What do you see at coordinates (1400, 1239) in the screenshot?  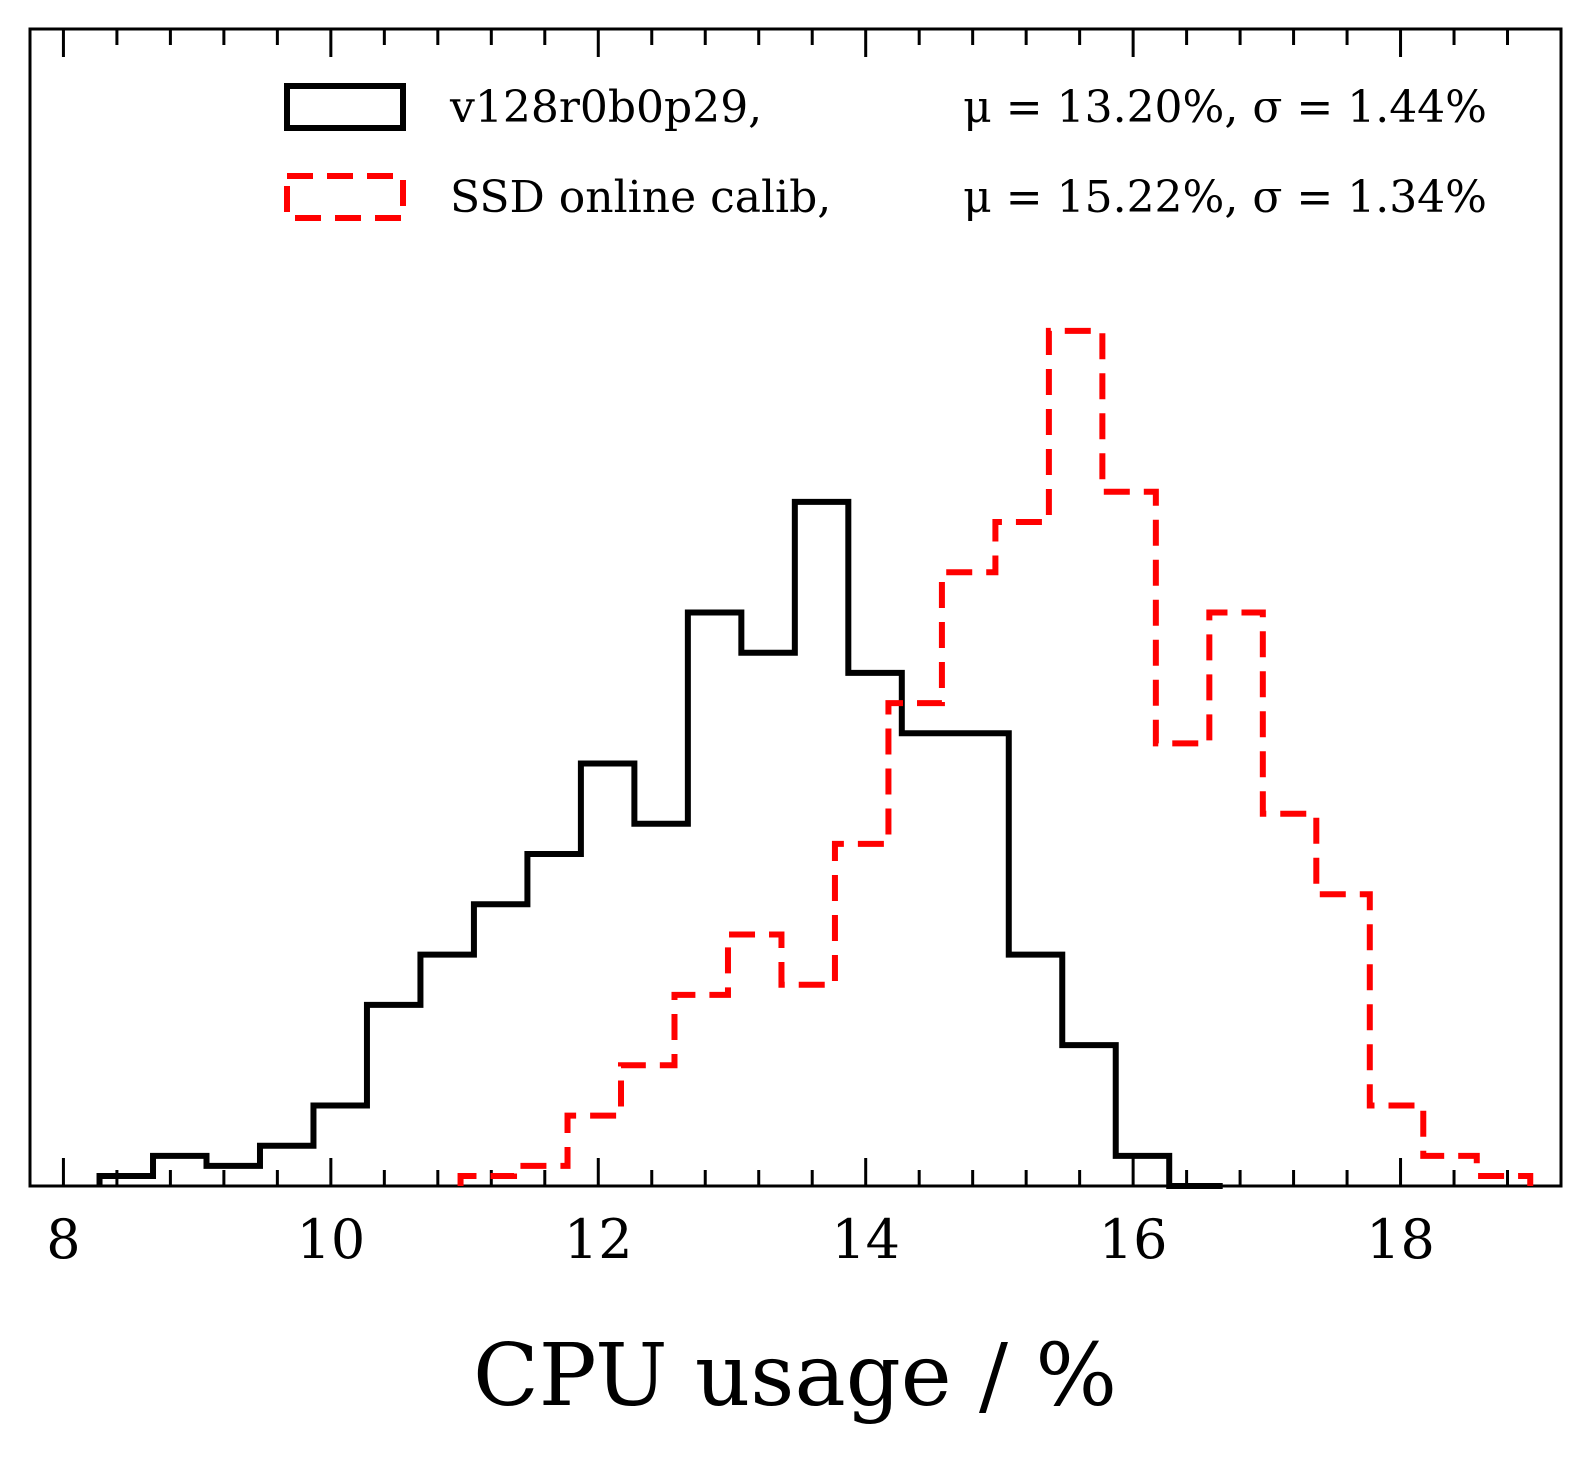 I see `x-tick-label: 18` at bounding box center [1400, 1239].